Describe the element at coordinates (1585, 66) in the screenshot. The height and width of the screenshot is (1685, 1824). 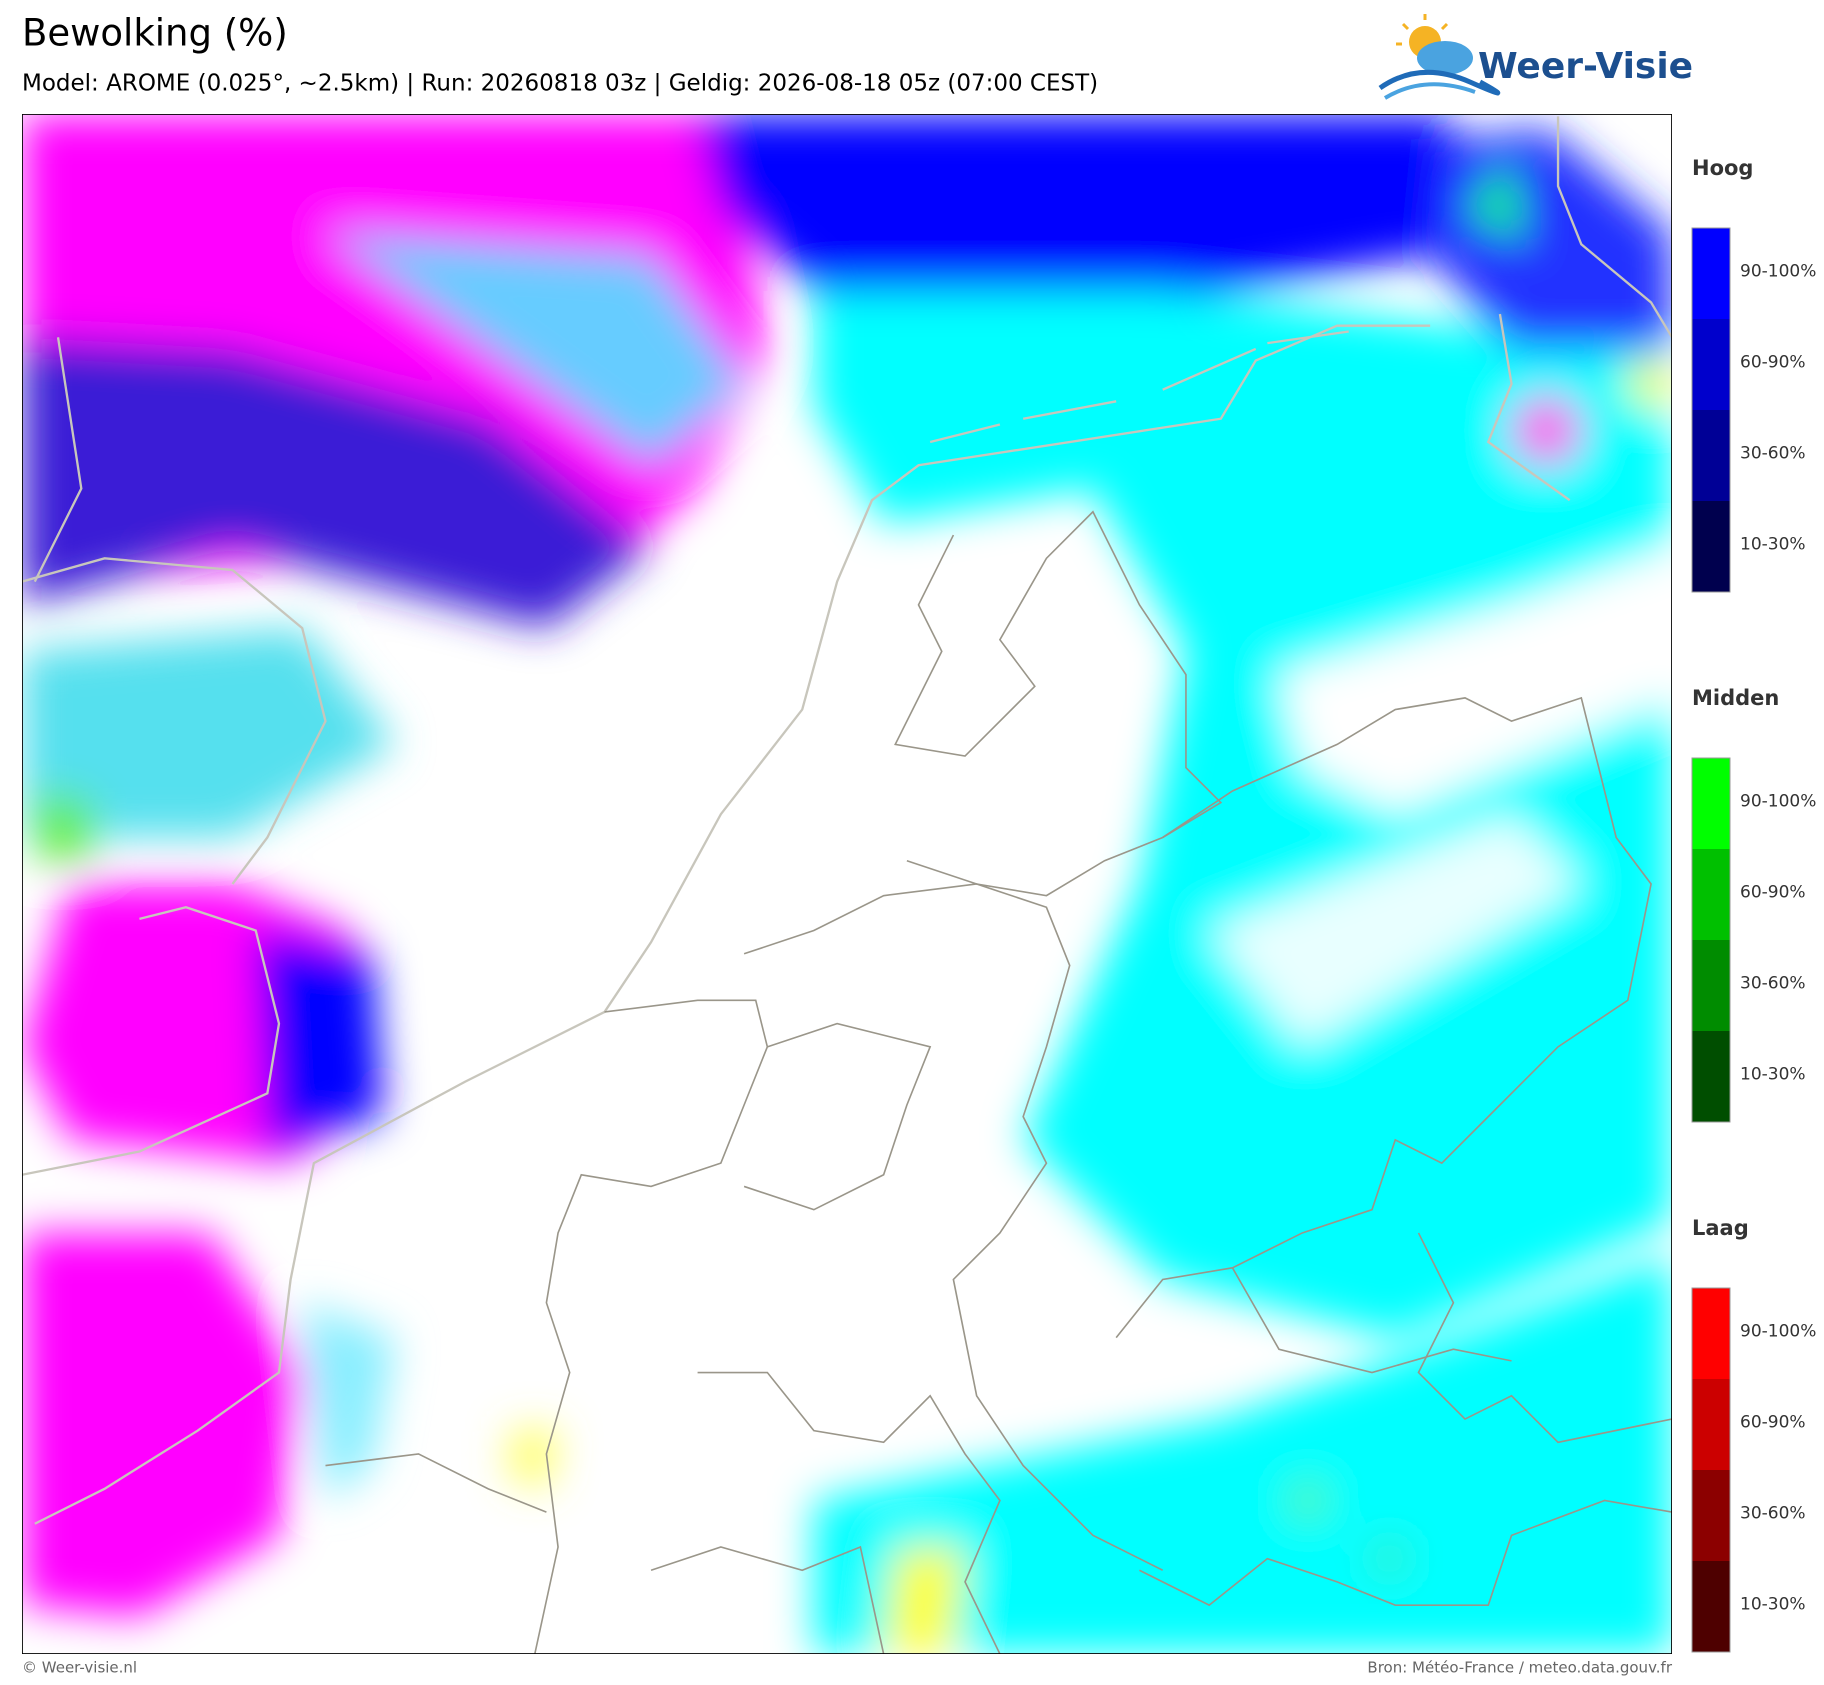
I see `logo-text: Weer-Visie` at that location.